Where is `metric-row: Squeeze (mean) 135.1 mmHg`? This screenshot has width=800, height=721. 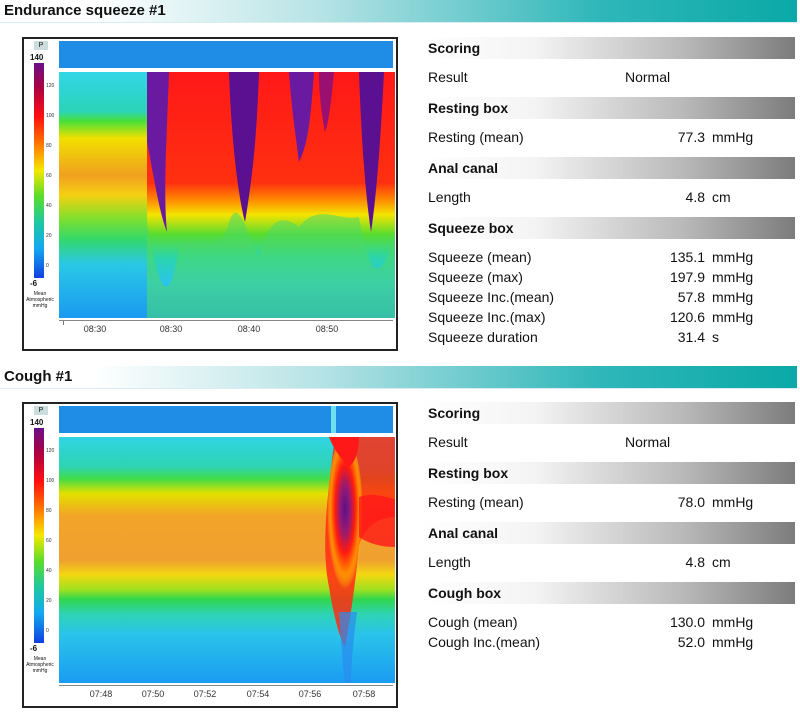 metric-row: Squeeze (mean) 135.1 mmHg is located at coordinates (608, 257).